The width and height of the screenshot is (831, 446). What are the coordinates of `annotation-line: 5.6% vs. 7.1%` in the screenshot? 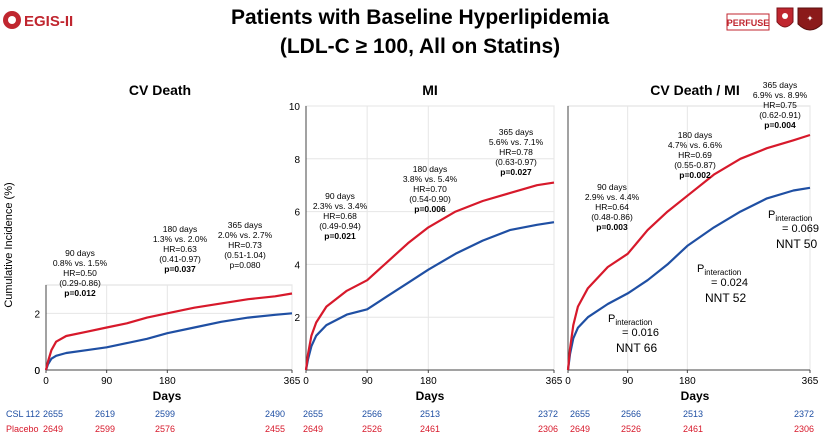 It's located at (516, 142).